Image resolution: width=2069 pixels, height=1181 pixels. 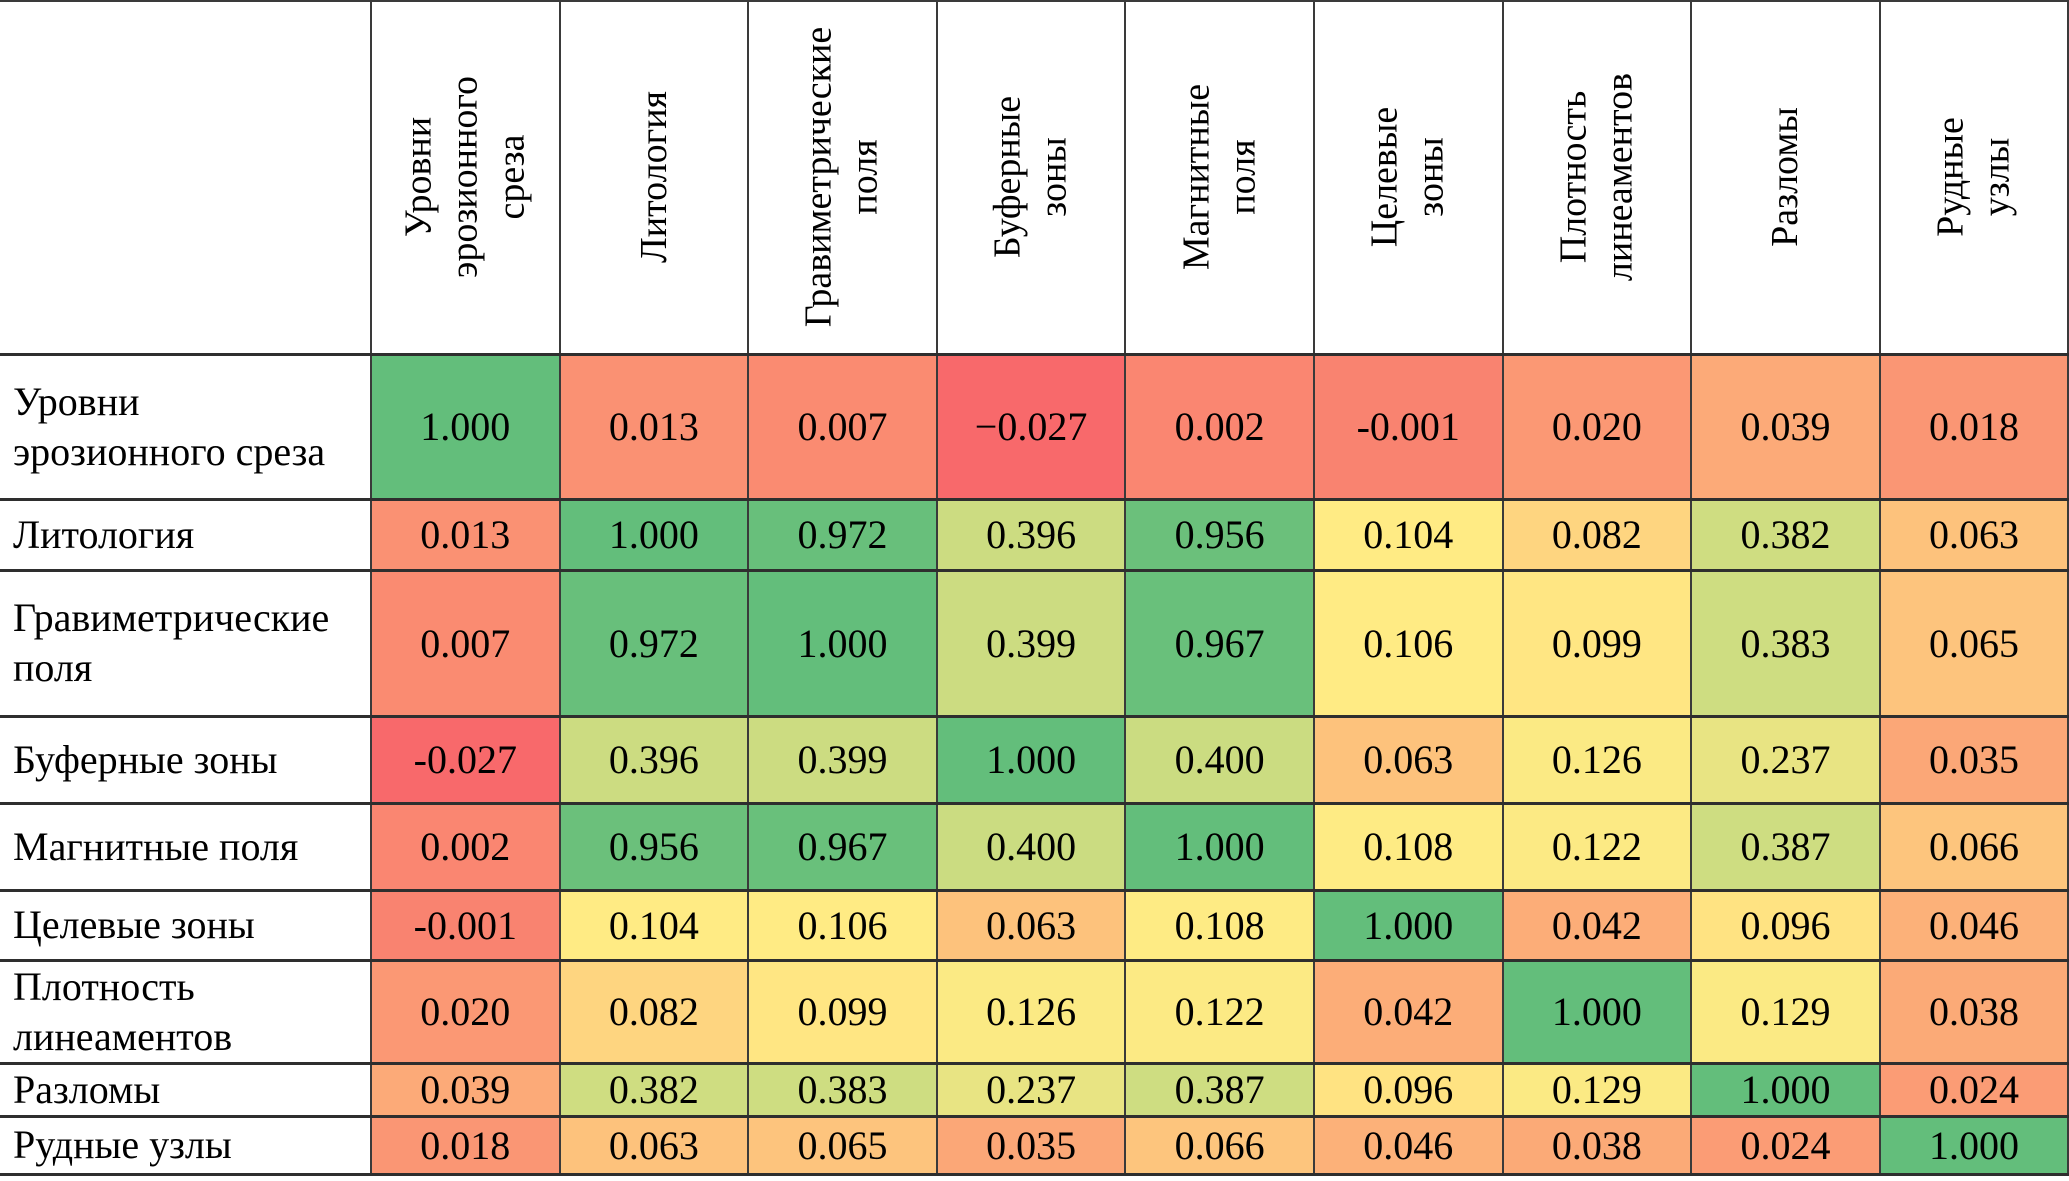 I want to click on matrix-cell: 0.129, so click(x=1785, y=1011).